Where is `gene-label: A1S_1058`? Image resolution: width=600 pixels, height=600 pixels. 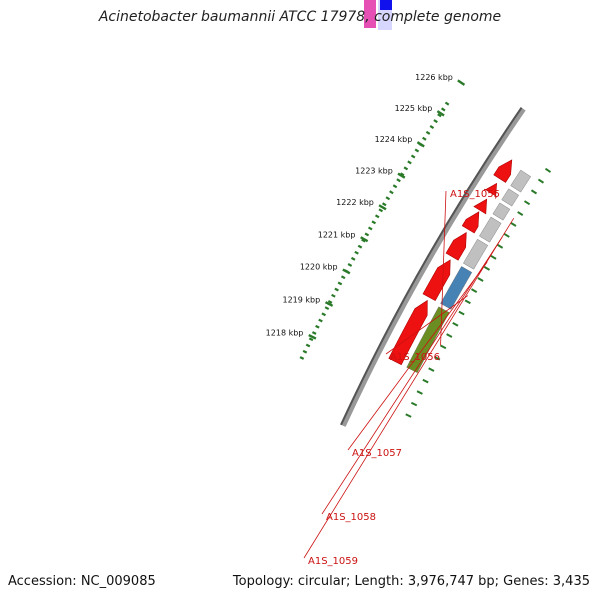
gene-label: A1S_1058 is located at coordinates (351, 517).